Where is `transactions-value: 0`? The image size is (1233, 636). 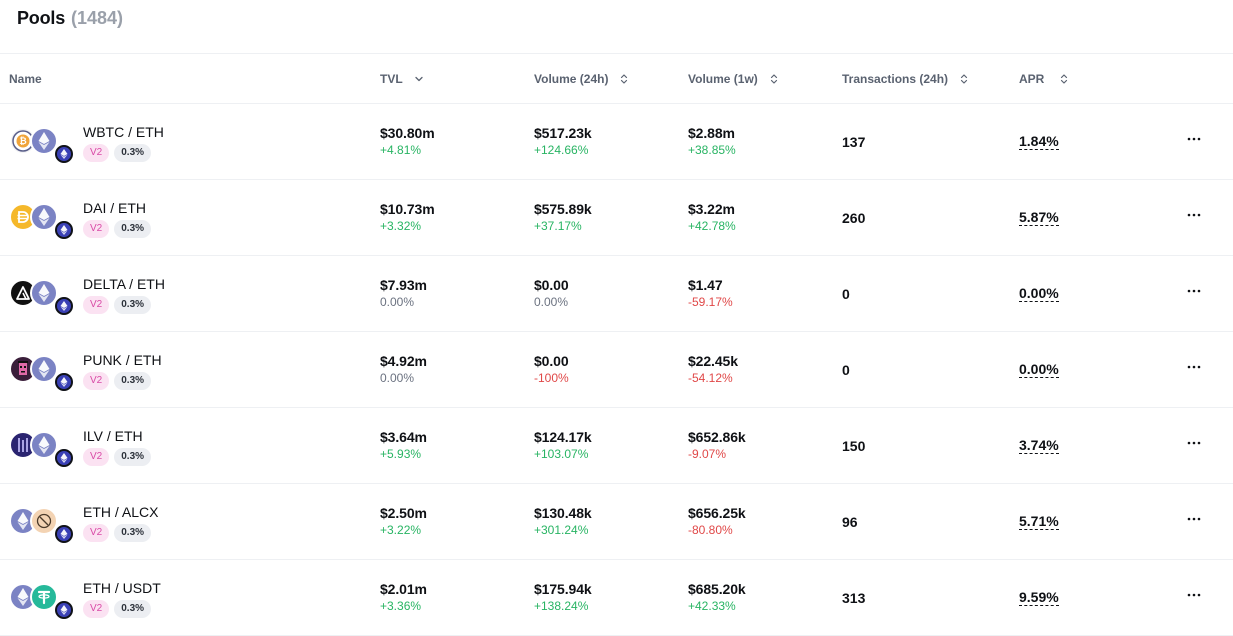 transactions-value: 0 is located at coordinates (846, 294).